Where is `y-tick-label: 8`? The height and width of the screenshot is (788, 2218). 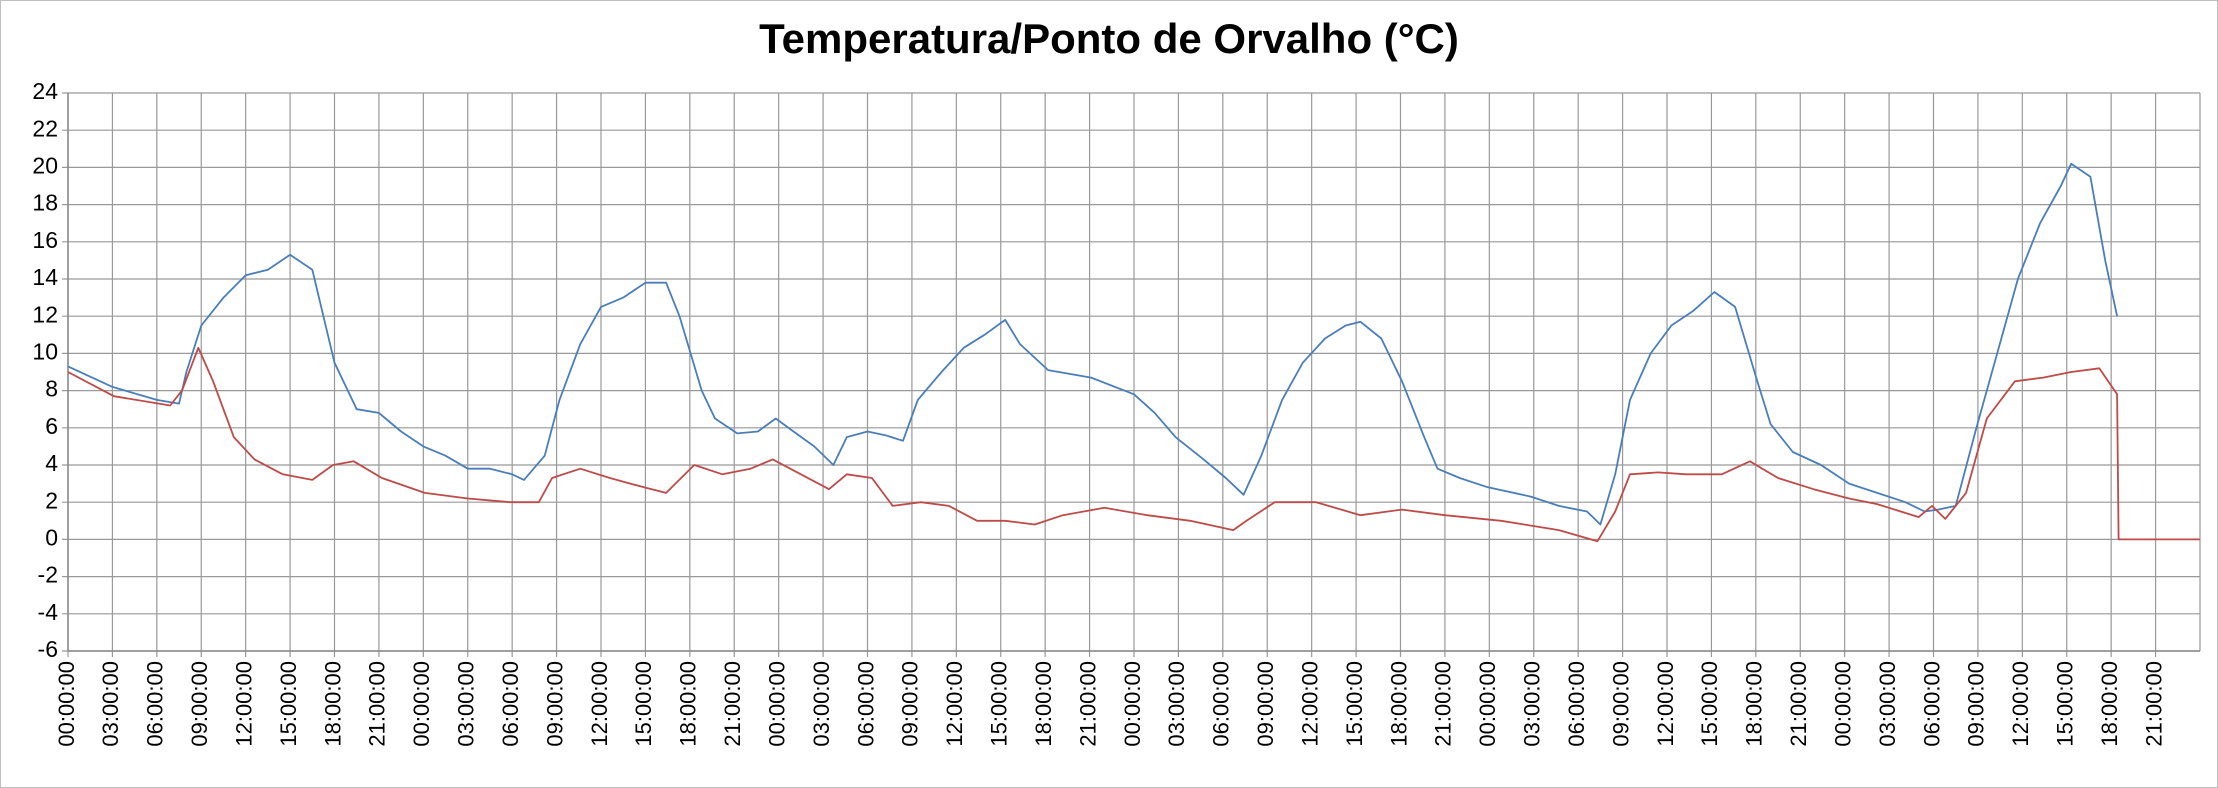 y-tick-label: 8 is located at coordinates (51, 389).